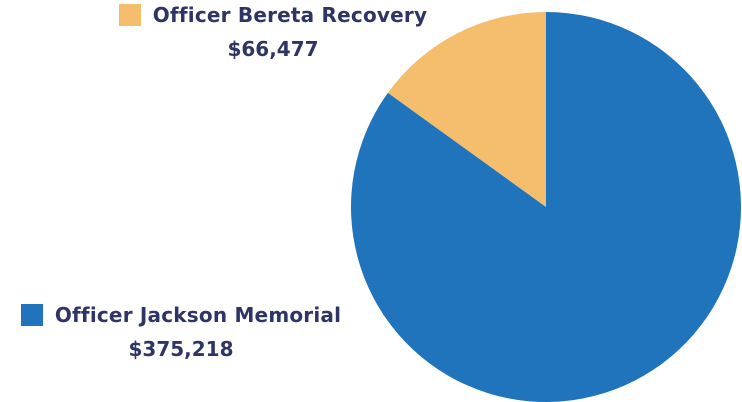 The image size is (742, 402). I want to click on legend-swatch-jackson, so click(31, 315).